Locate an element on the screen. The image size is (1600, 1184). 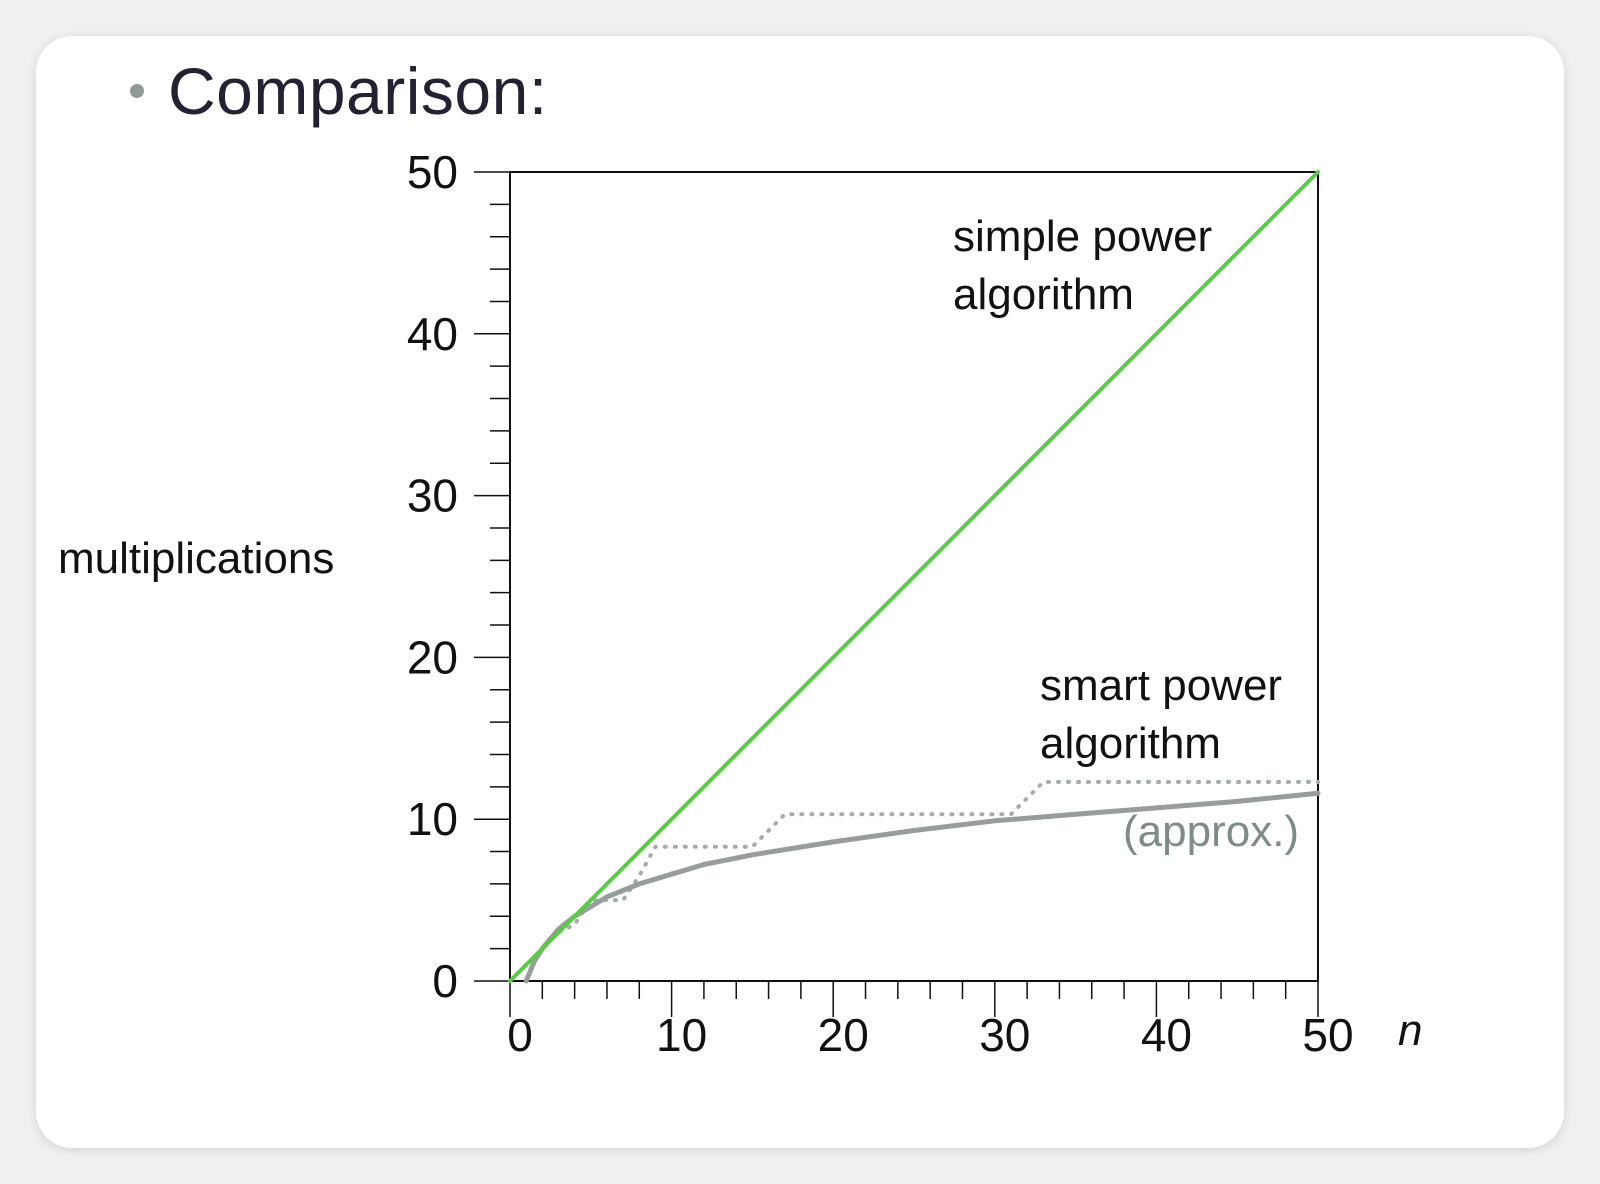
x-tick-label: 0 is located at coordinates (520, 1035).